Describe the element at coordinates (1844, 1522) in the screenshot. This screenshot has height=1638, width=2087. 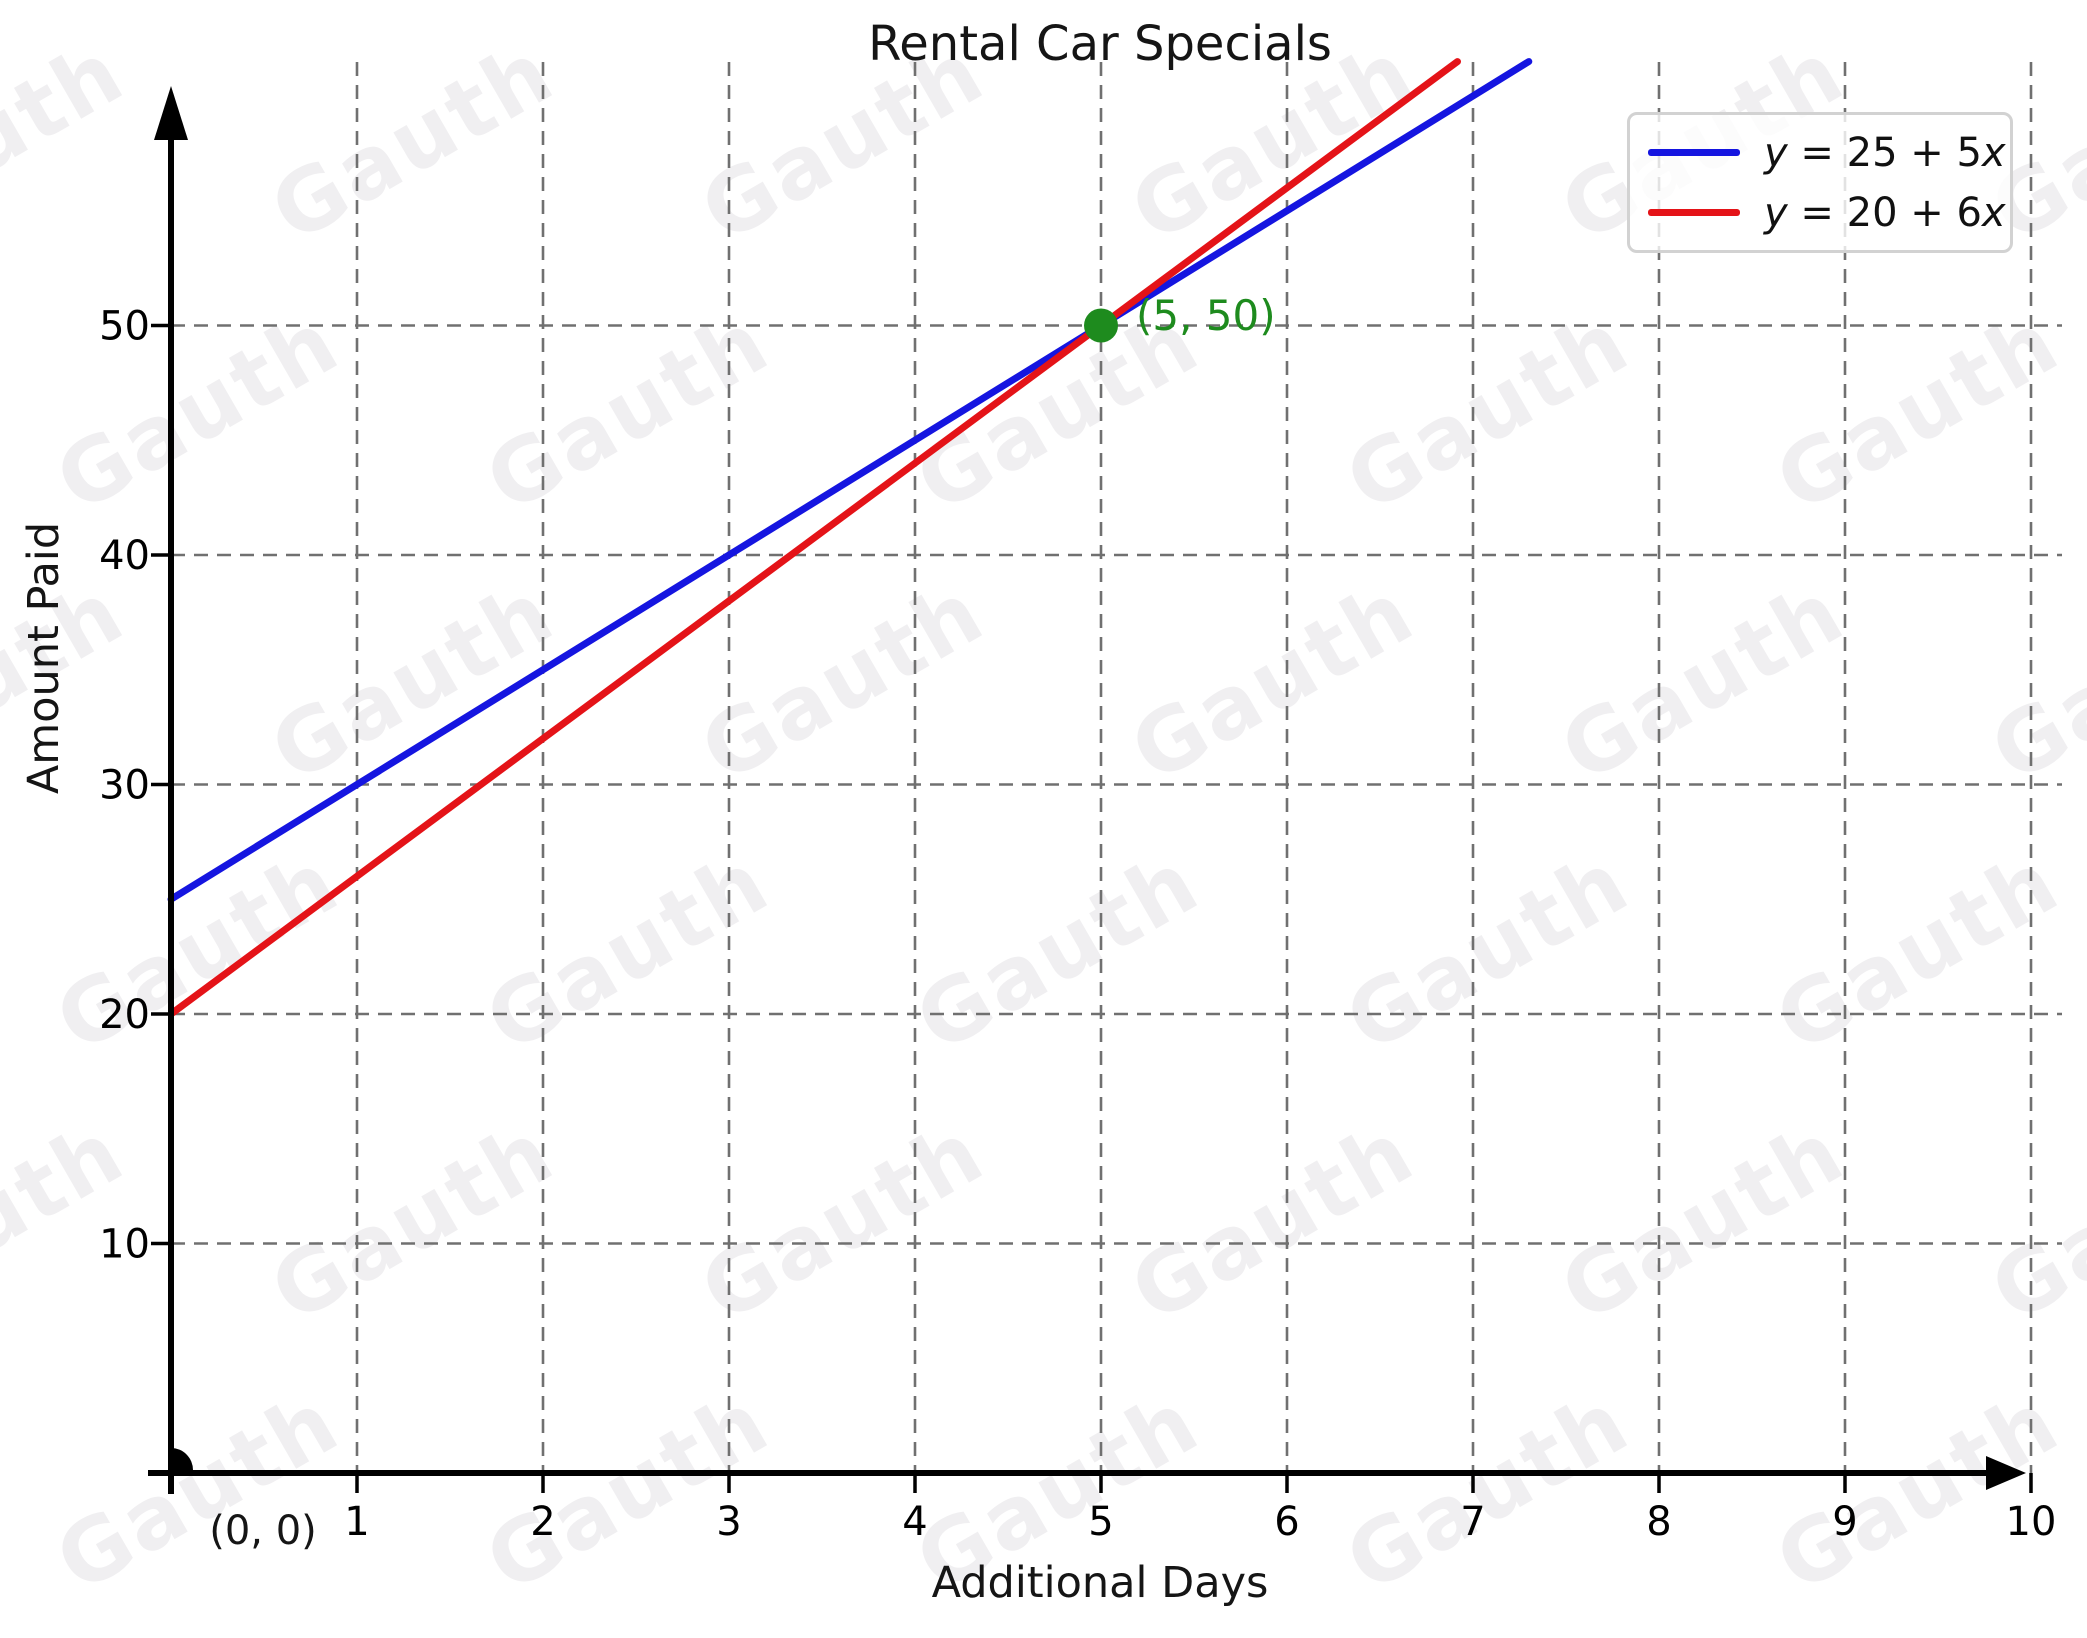
I see `x-tick-label-9: 9` at that location.